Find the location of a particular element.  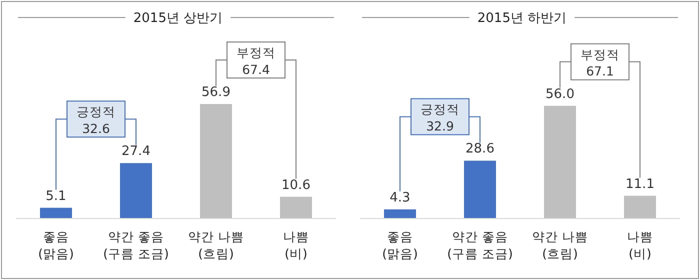

text: 부정적 67.1 is located at coordinates (600, 62).